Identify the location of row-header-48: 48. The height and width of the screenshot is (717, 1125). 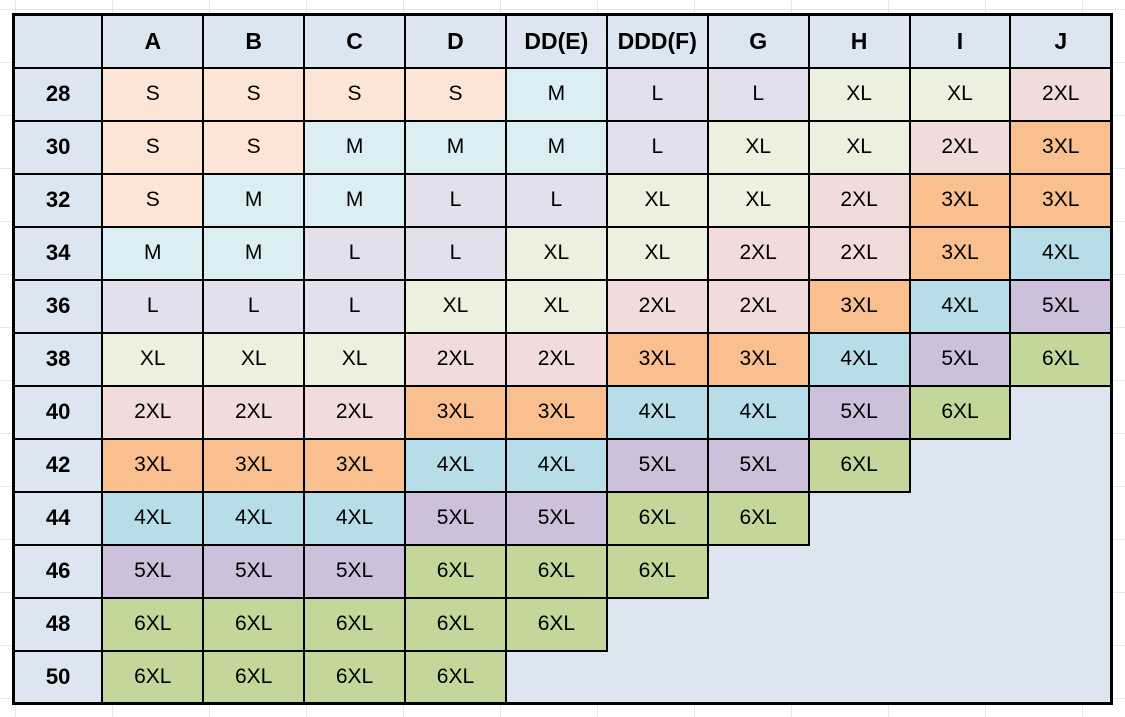
(58, 624).